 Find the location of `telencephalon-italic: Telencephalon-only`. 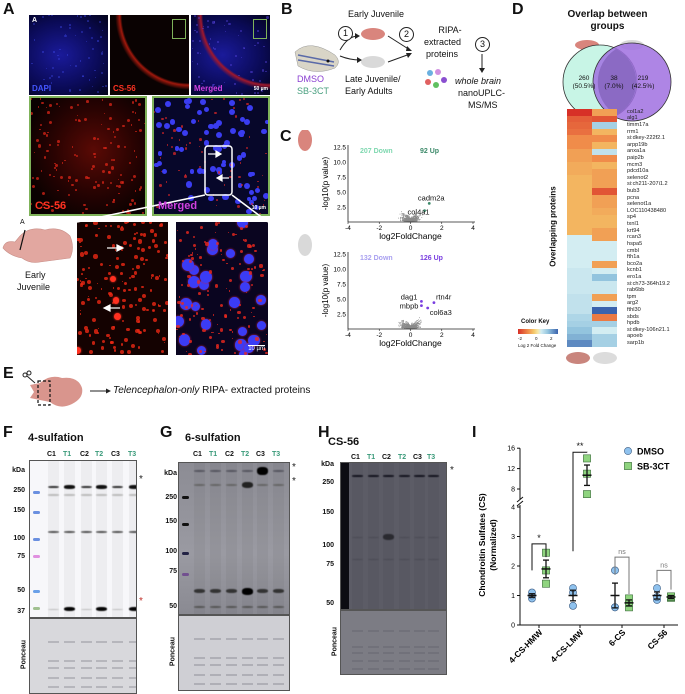

telencephalon-italic: Telencephalon-only is located at coordinates (156, 390).